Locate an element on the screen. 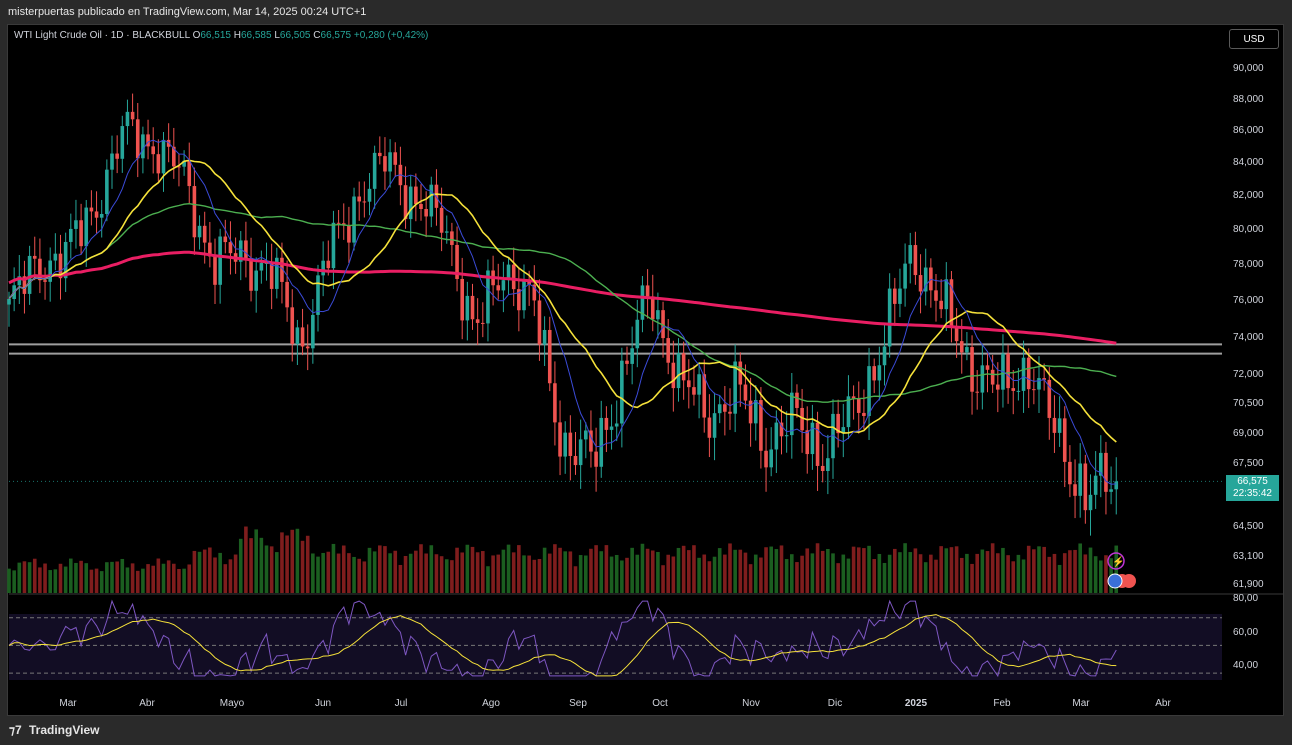 The width and height of the screenshot is (1292, 745). time-tick-label: Ago is located at coordinates (491, 703).